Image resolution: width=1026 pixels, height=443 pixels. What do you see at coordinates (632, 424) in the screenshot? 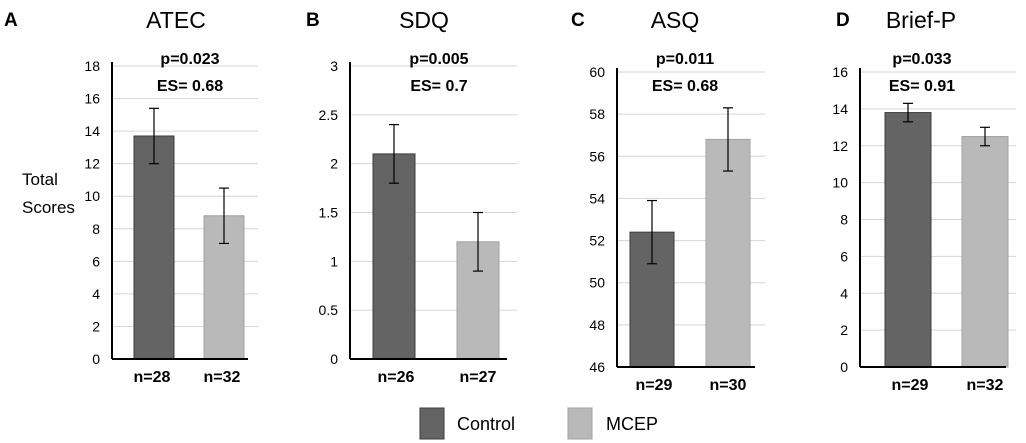
I see `legend-label: MCEP` at bounding box center [632, 424].